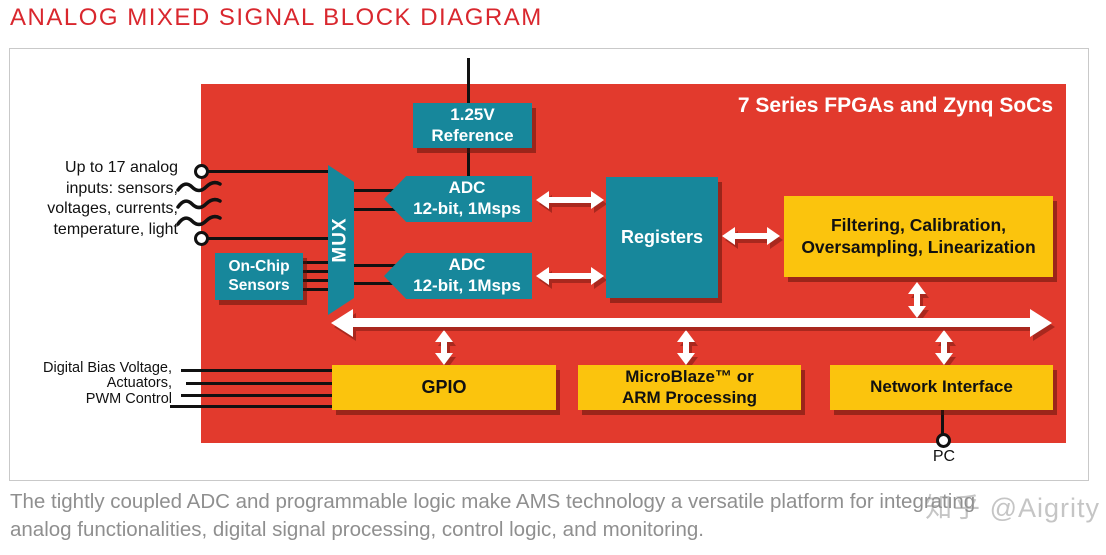 Image resolution: width=1106 pixels, height=555 pixels. I want to click on block-label: 1.25V, so click(472, 114).